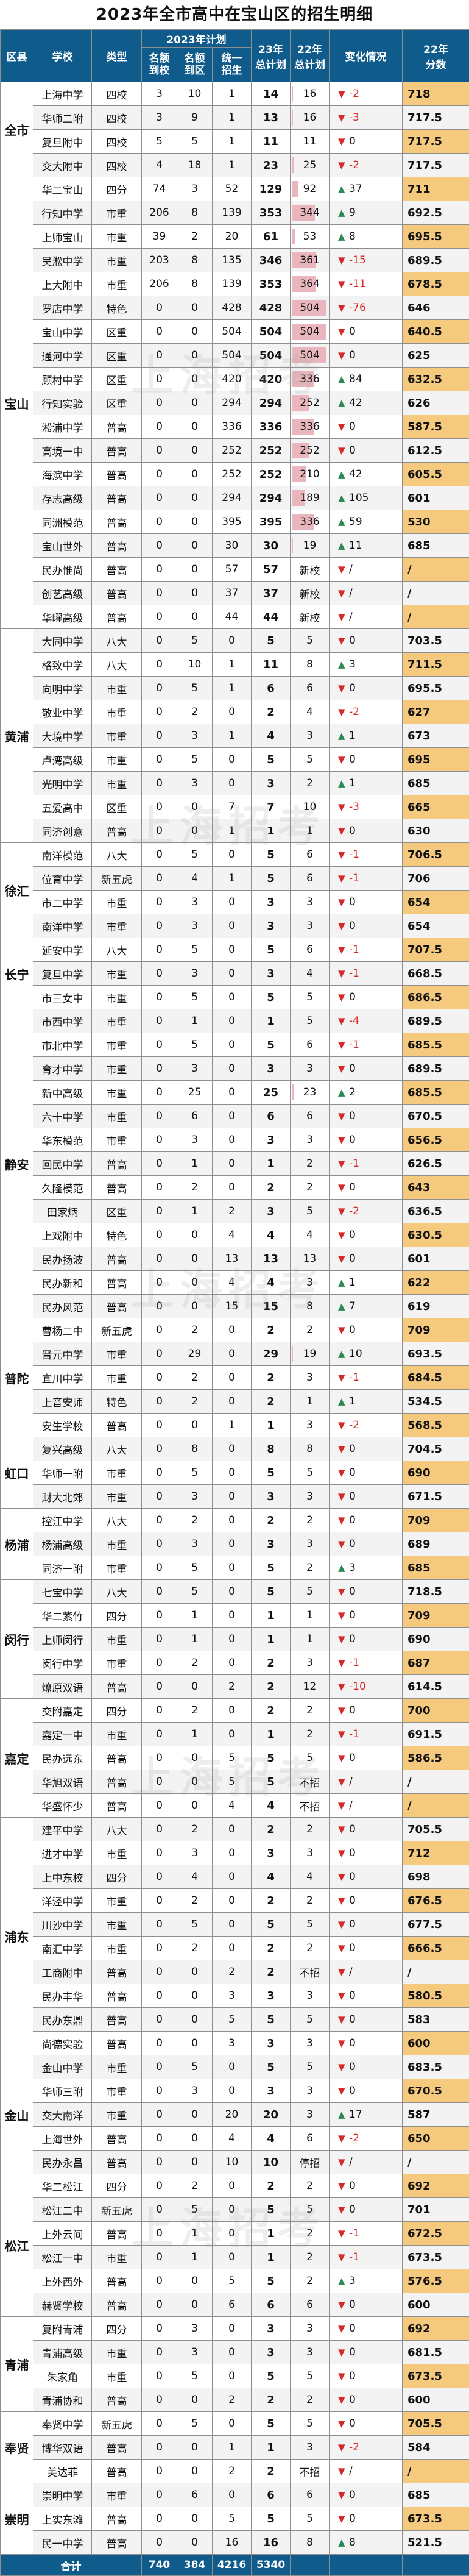 The height and width of the screenshot is (2576, 469). I want to click on triangle-up-icon: ▲, so click(344, 1401).